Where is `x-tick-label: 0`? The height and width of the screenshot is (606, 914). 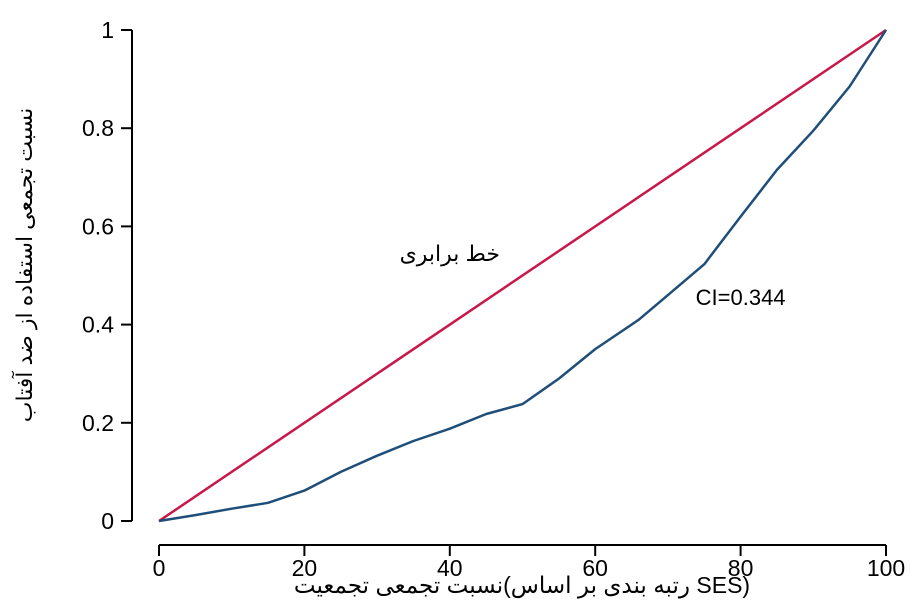
x-tick-label: 0 is located at coordinates (159, 568).